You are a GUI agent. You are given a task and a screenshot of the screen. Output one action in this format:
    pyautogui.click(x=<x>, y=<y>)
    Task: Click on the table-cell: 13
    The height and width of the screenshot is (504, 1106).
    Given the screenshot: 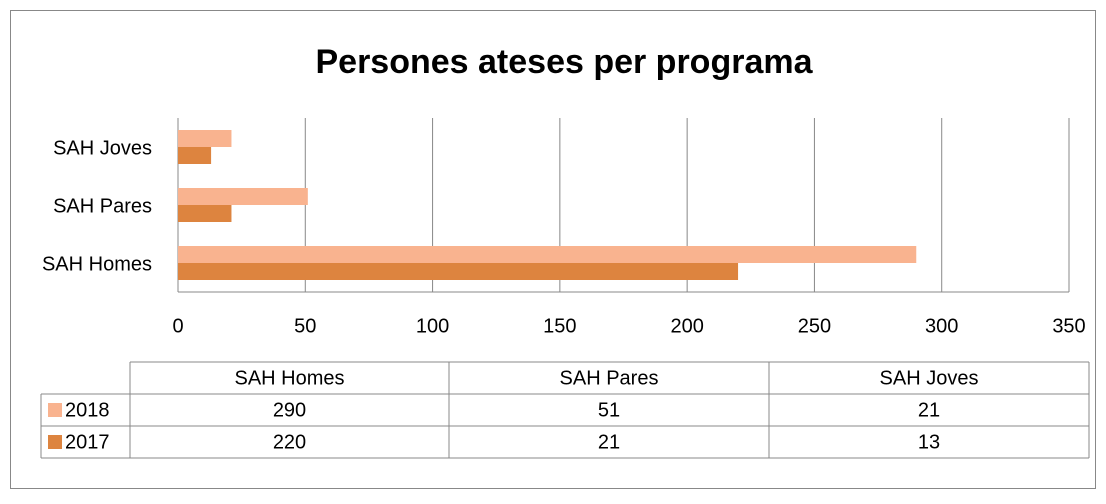 What is the action you would take?
    pyautogui.click(x=929, y=442)
    